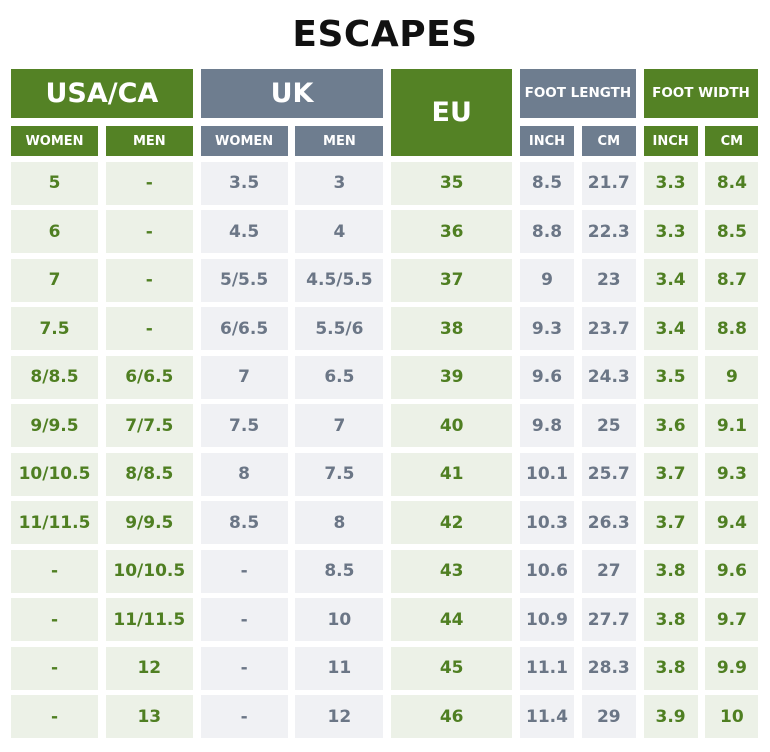 The width and height of the screenshot is (770, 752). Describe the element at coordinates (339, 571) in the screenshot. I see `cell-uk-men: 8.5` at that location.